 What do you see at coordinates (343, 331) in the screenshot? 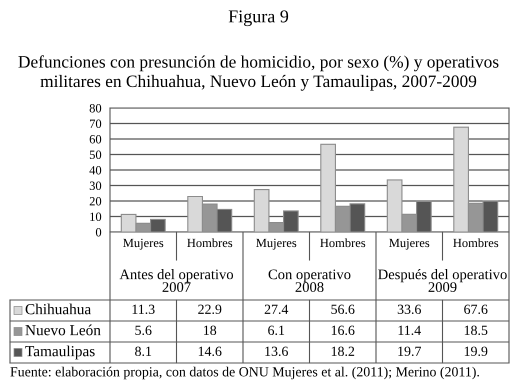
I see `data-label: 16.6` at bounding box center [343, 331].